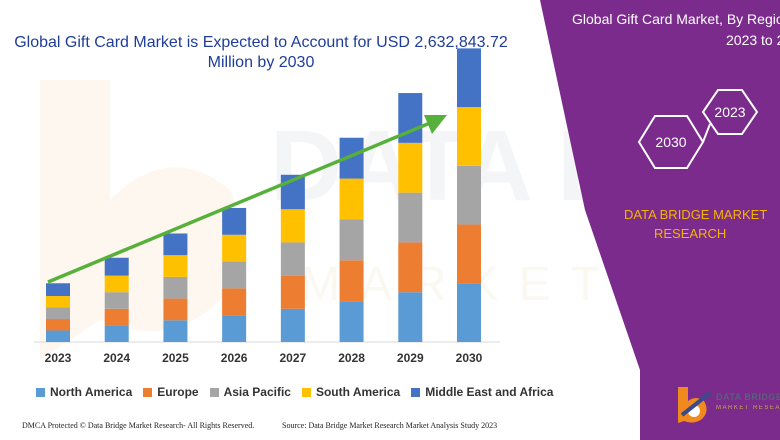  I want to click on bar-2027-north-america, so click(292, 325).